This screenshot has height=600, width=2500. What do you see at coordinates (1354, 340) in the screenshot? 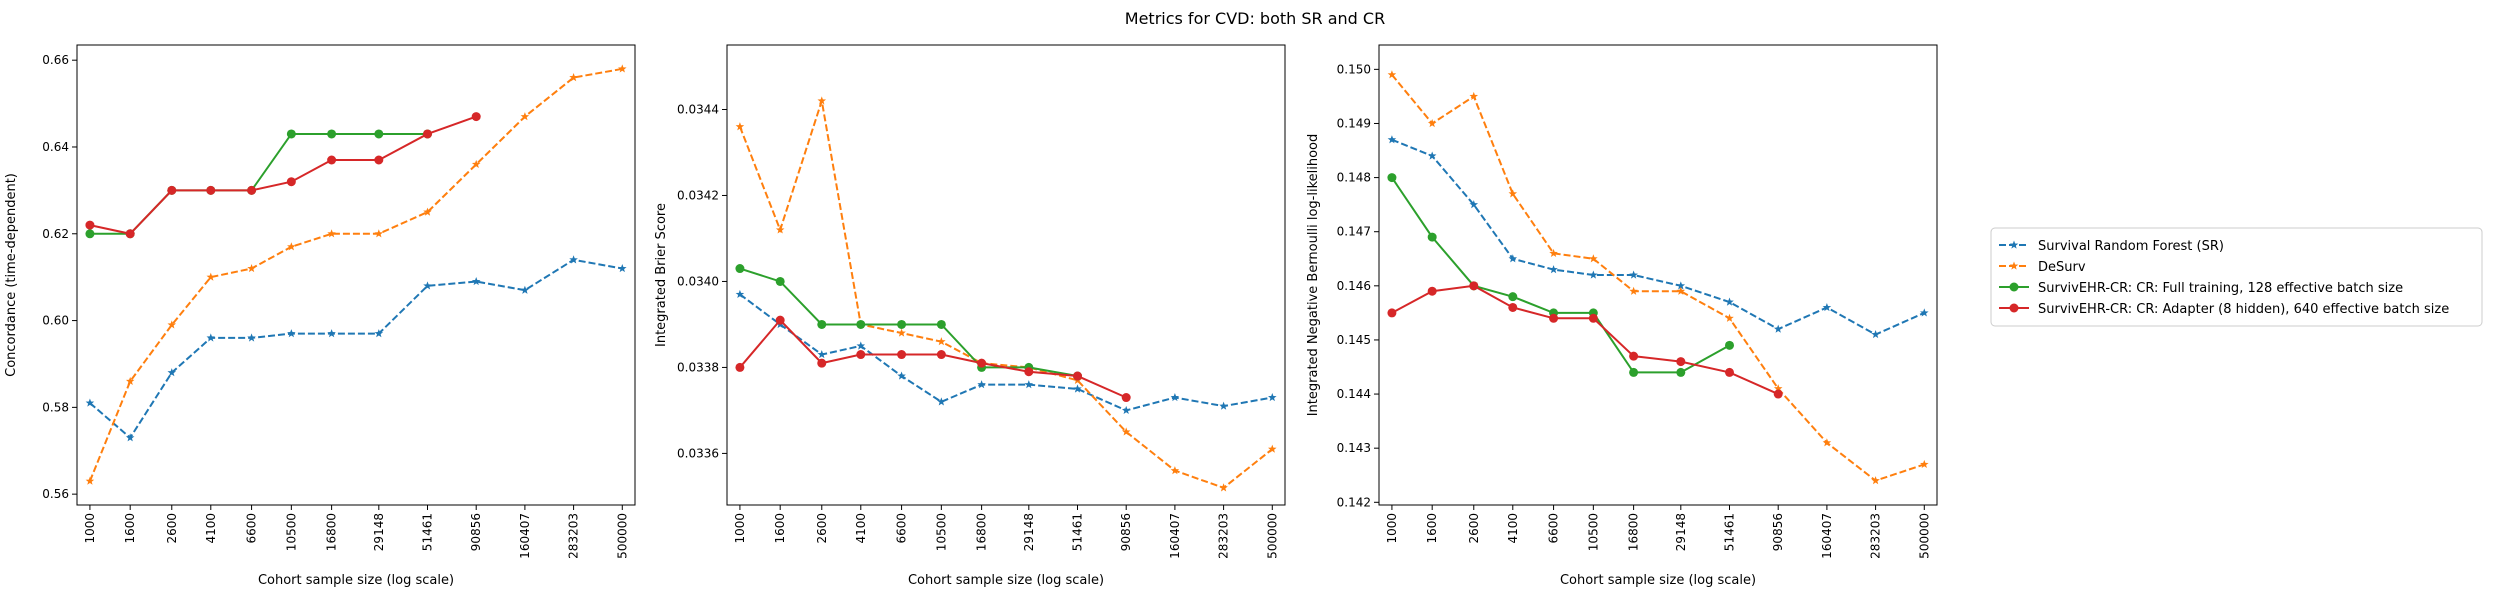
I see `y-tick-label: 0.145` at bounding box center [1354, 340].